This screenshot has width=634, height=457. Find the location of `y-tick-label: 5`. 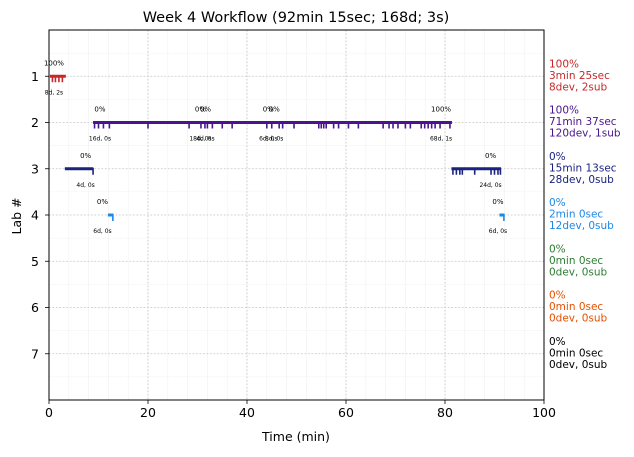

y-tick-label: 5 is located at coordinates (35, 261).